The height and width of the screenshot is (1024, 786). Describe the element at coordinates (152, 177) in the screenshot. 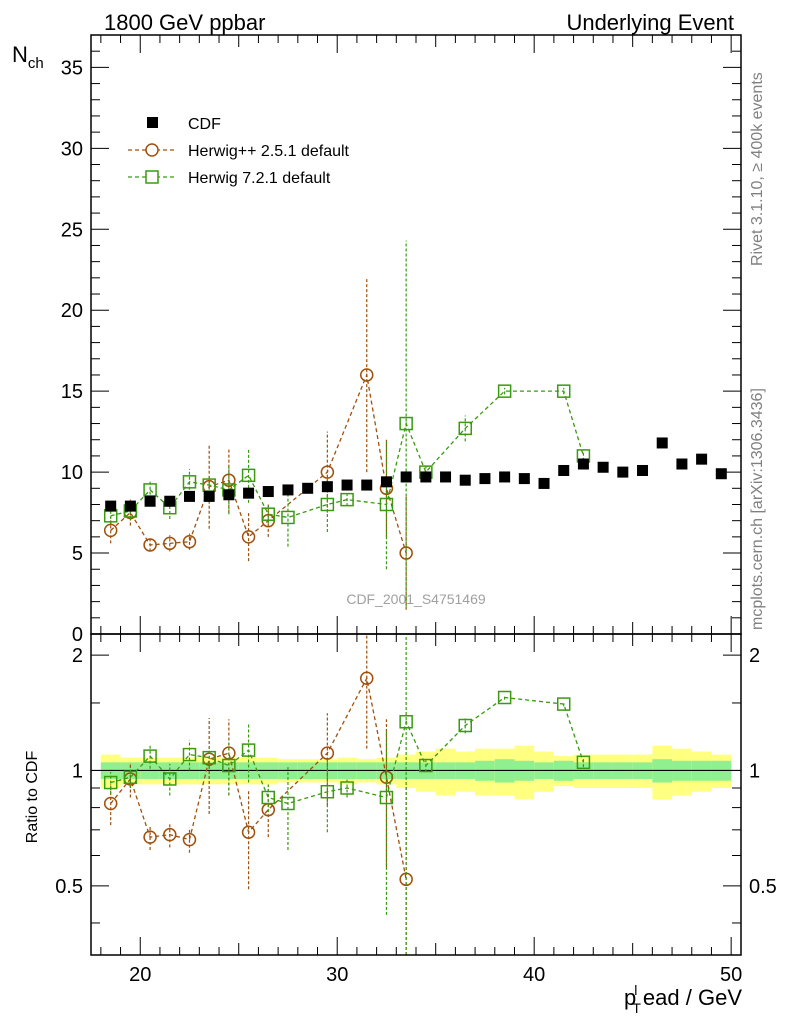

I see `legend-marker-herwig7` at that location.